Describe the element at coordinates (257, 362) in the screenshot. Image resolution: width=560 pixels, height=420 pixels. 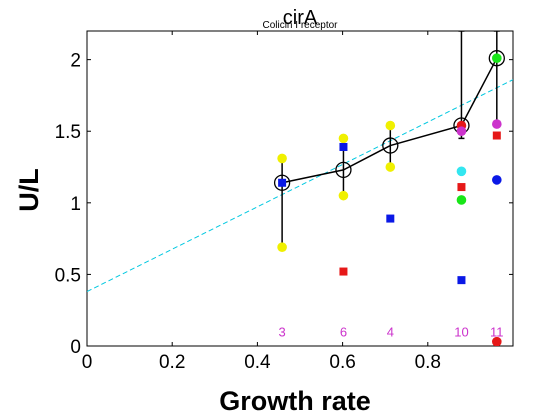
I see `x-tick-label: 0.4` at that location.